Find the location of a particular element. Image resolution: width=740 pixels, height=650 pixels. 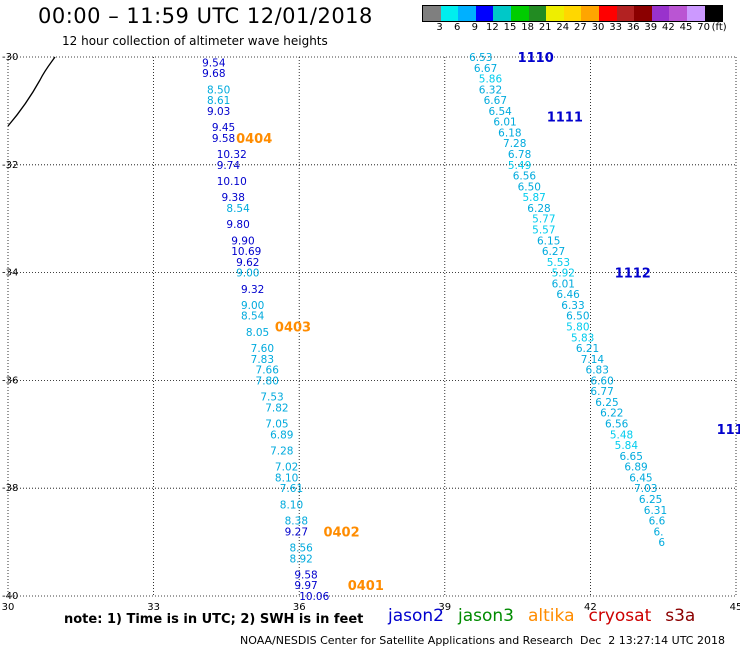

color-scale-ticks: 3 6 9 12 15 18 21 24 27 30 33 36 39 42 45 70 (ft) is located at coordinates (577, 29).